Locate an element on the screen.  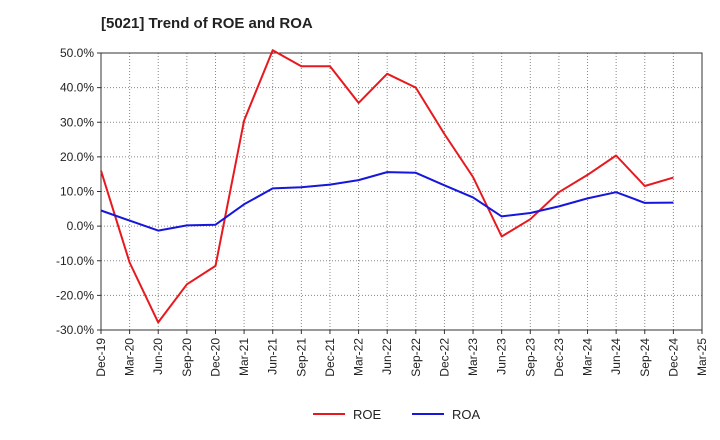
series-line-roa is located at coordinates (387, 201).